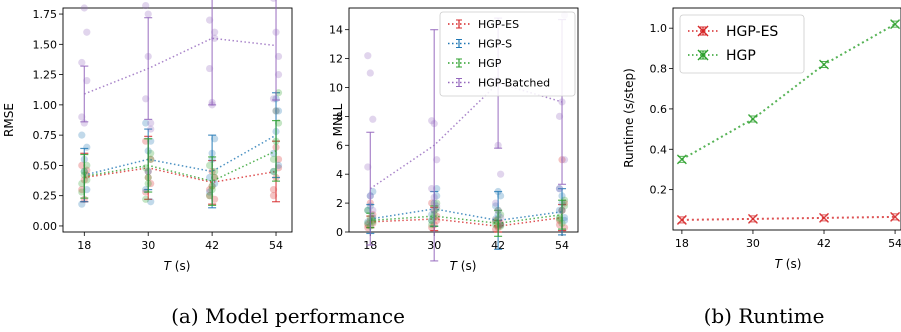 The image size is (901, 332). I want to click on x-tick-label: 30, so click(148, 245).